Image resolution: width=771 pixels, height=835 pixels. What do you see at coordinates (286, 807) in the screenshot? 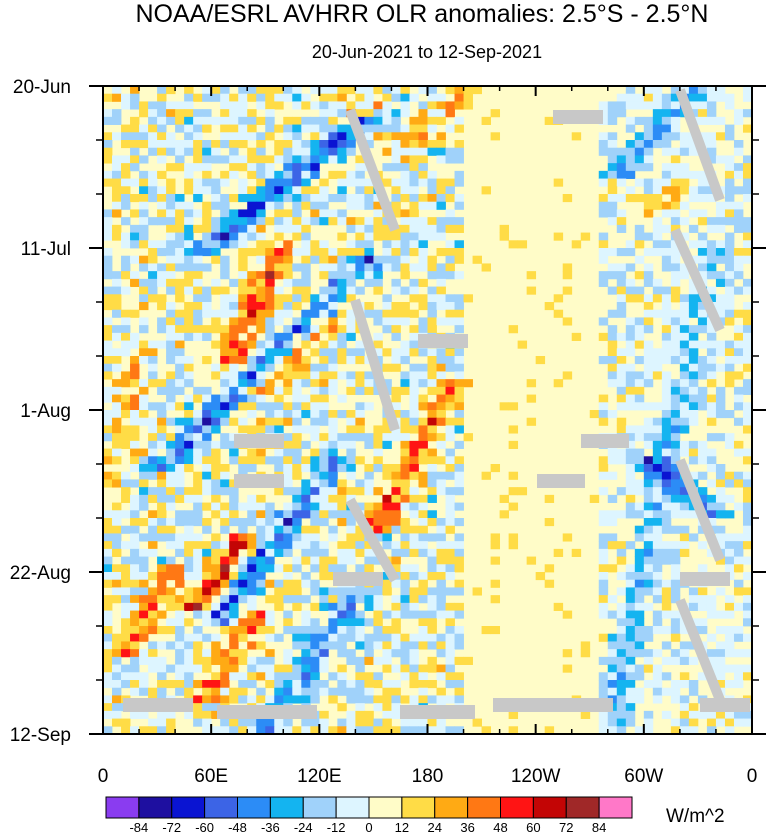
I see `colorbar-swatch` at bounding box center [286, 807].